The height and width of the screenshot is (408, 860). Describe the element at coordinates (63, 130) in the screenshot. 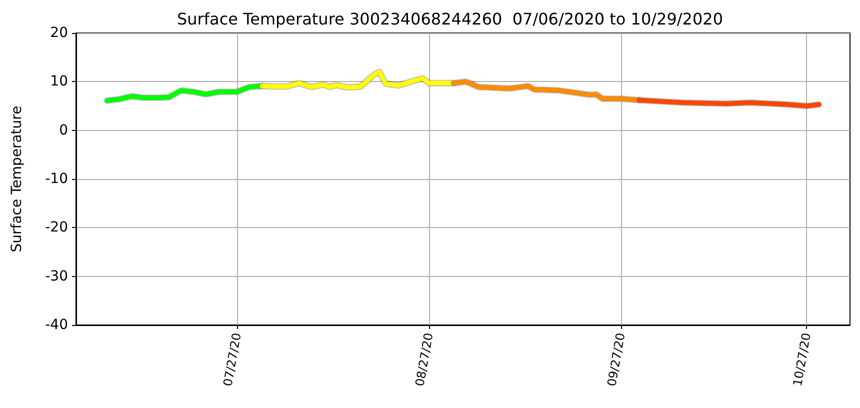

I see `y-tick-label: 0` at that location.